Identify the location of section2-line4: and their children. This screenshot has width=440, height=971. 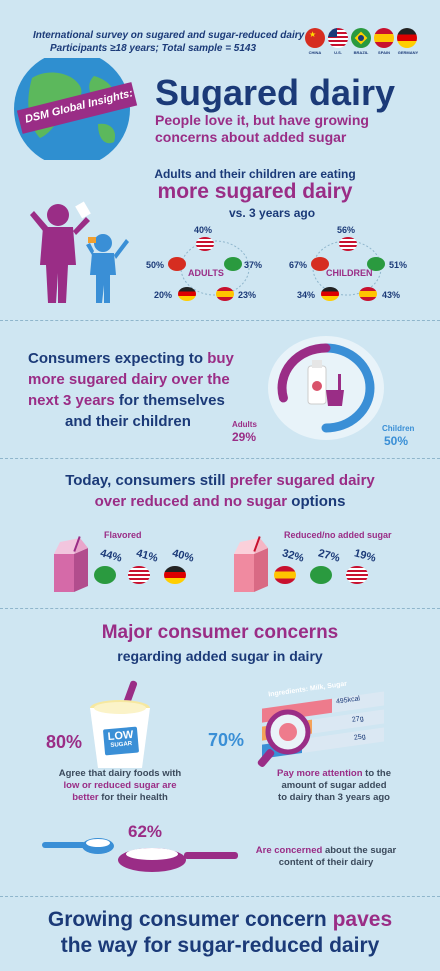
(128, 421).